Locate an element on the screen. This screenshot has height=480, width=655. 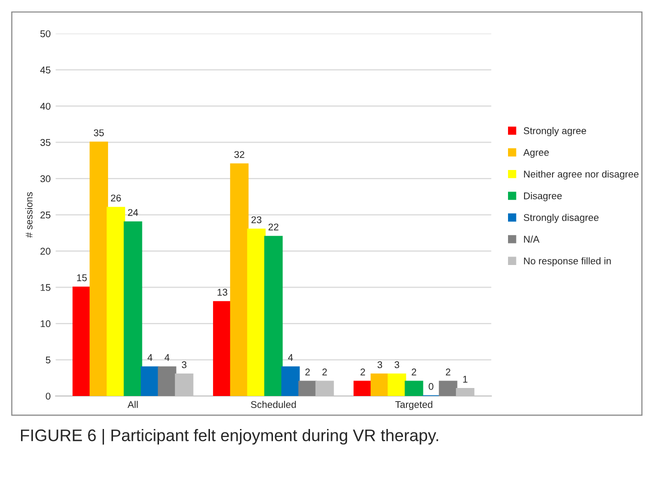
y-tick-label: 20 is located at coordinates (45, 251).